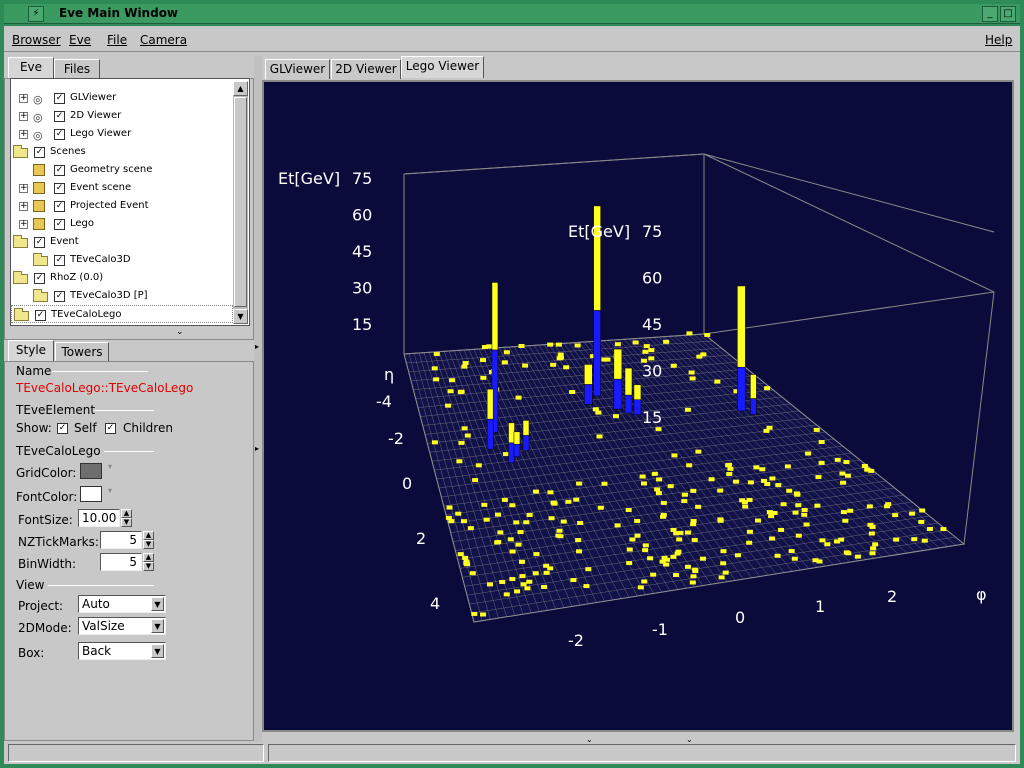  I want to click on tab-towers: Towers, so click(82, 352).